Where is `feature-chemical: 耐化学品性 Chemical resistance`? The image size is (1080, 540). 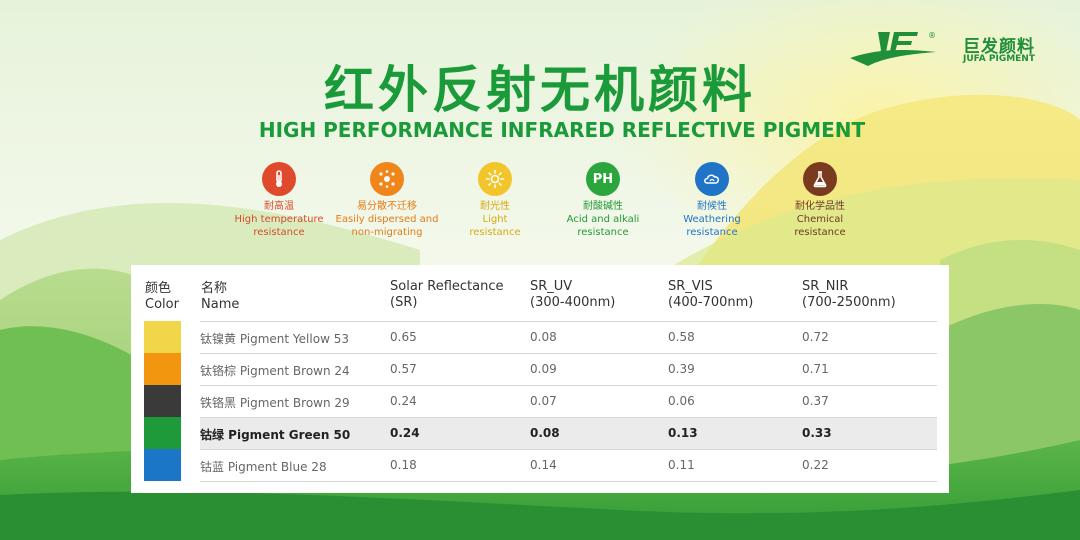 feature-chemical: 耐化学品性 Chemical resistance is located at coordinates (820, 200).